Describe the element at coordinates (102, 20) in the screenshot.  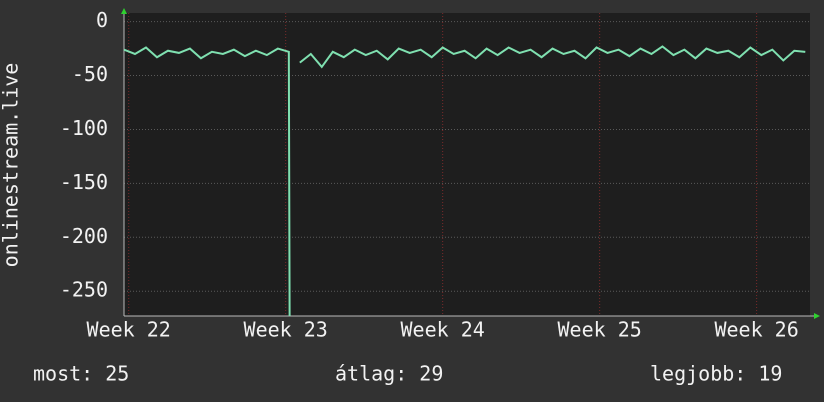
I see `y-tick-label: 0` at that location.